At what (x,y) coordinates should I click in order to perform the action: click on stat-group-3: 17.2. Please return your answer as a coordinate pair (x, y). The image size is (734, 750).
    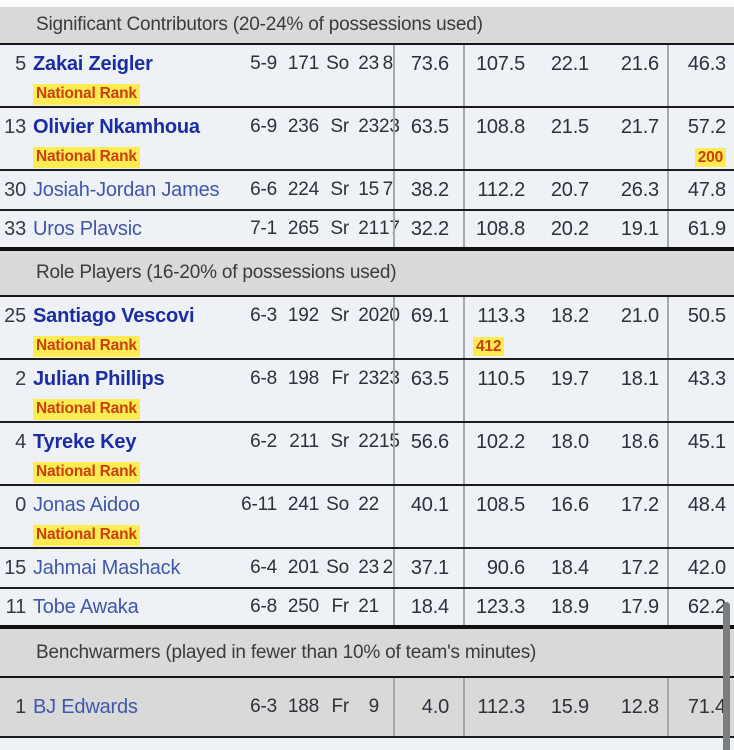
    Looking at the image, I should click on (639, 504).